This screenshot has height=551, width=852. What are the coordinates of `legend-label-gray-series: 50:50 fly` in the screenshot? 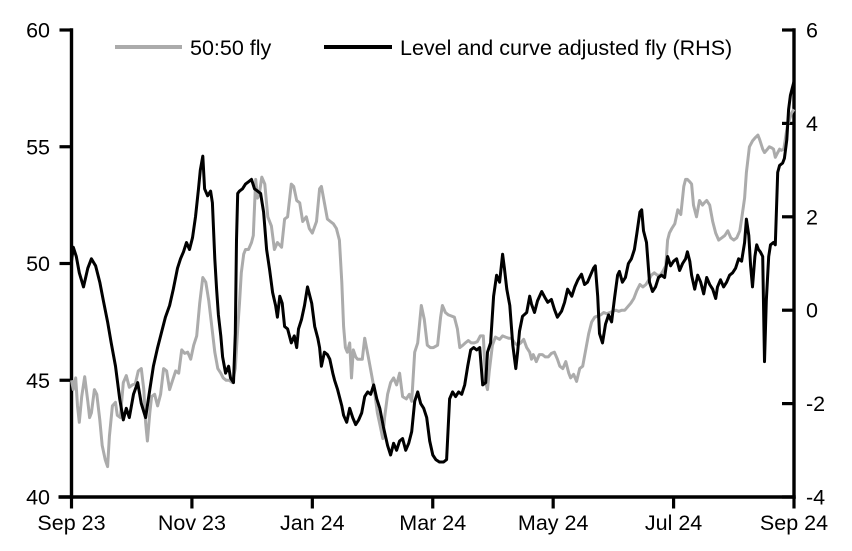 It's located at (231, 48).